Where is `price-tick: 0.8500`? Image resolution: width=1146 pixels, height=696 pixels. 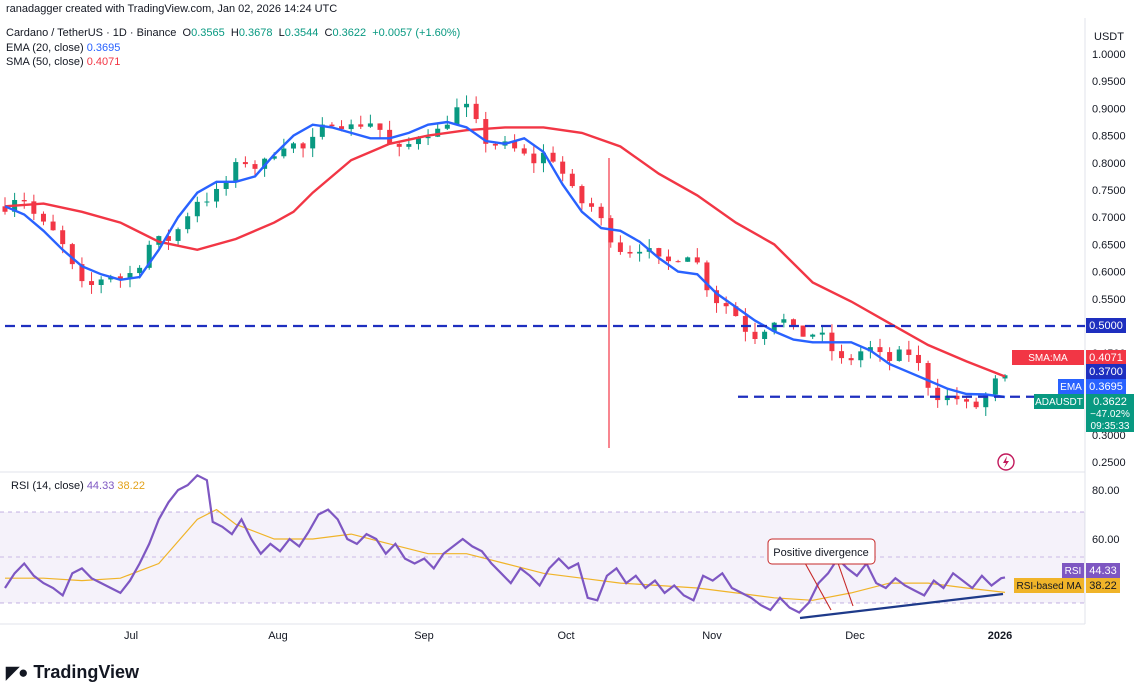 price-tick: 0.8500 is located at coordinates (1109, 137).